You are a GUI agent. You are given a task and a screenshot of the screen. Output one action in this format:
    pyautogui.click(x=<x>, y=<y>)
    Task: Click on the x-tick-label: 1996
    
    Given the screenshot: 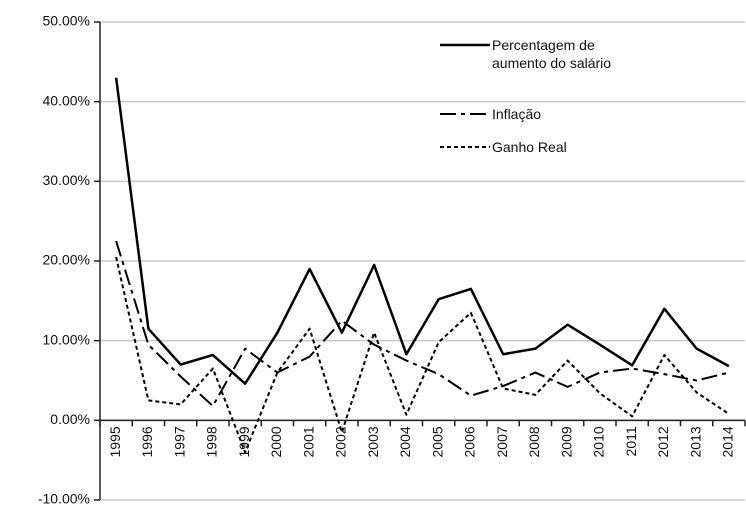 What is the action you would take?
    pyautogui.click(x=147, y=441)
    